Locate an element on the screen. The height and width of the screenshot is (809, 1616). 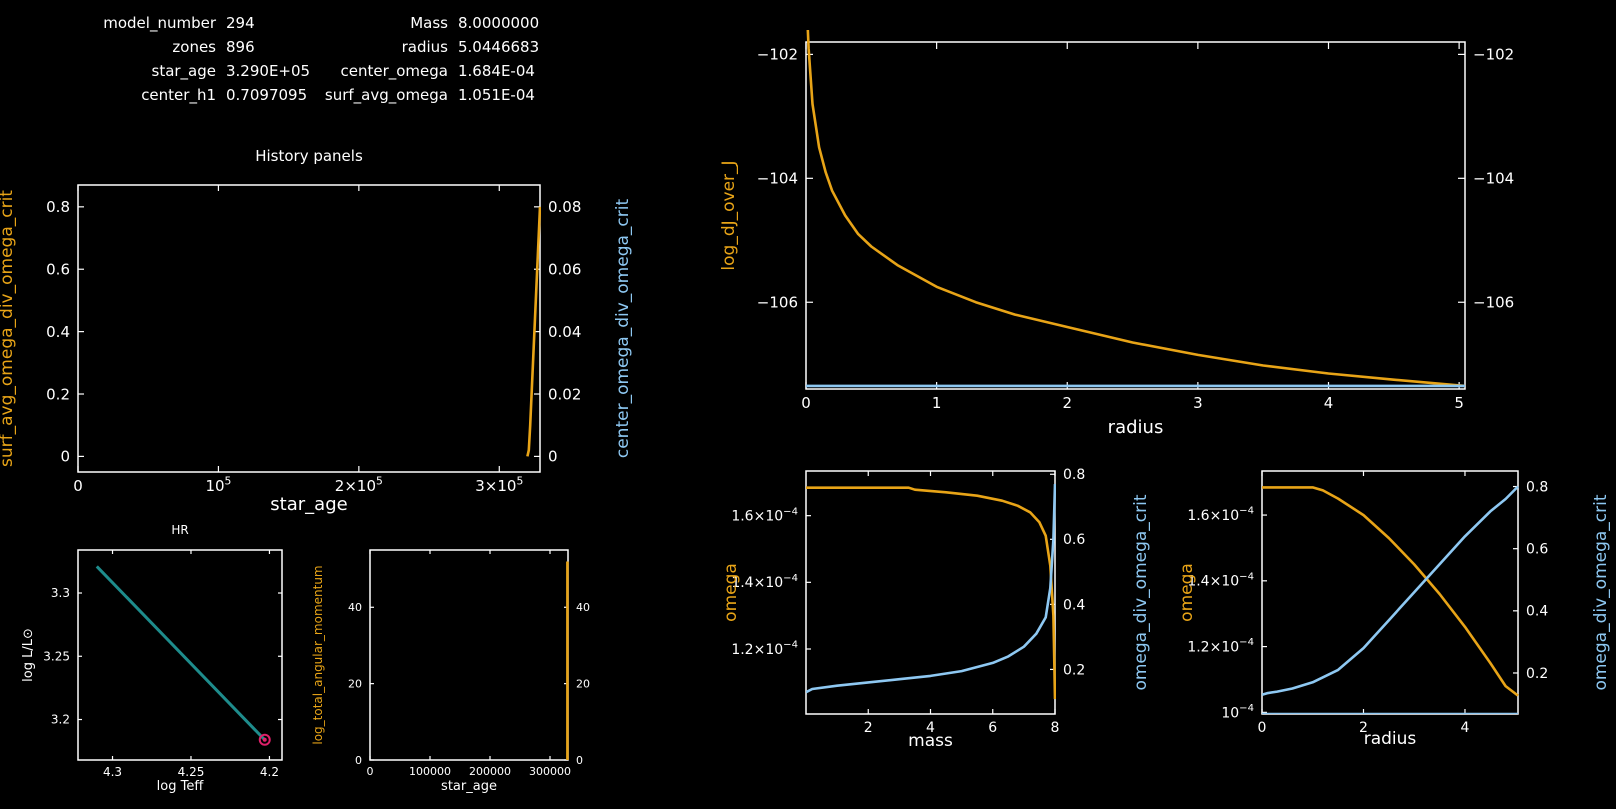
chart-hr: HR 4.3 4.25 4.2 3.2 3.25 3.3 log Teff log L/L⊙ is located at coordinates (152, 658).